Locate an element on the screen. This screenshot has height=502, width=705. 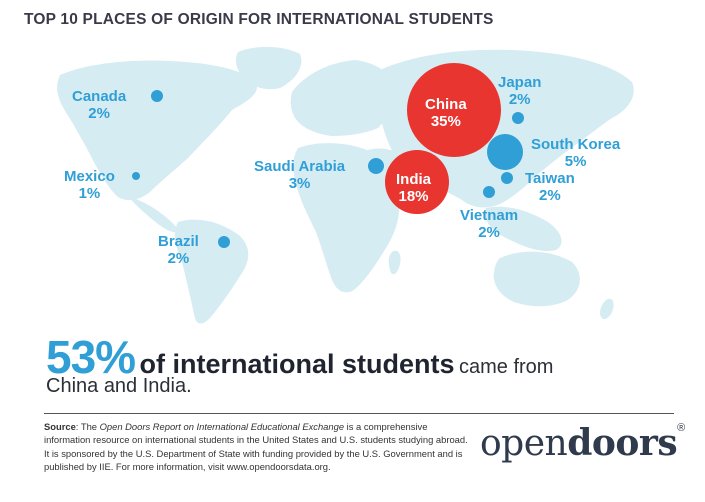
label-japan: Japan 2% is located at coordinates (520, 91).